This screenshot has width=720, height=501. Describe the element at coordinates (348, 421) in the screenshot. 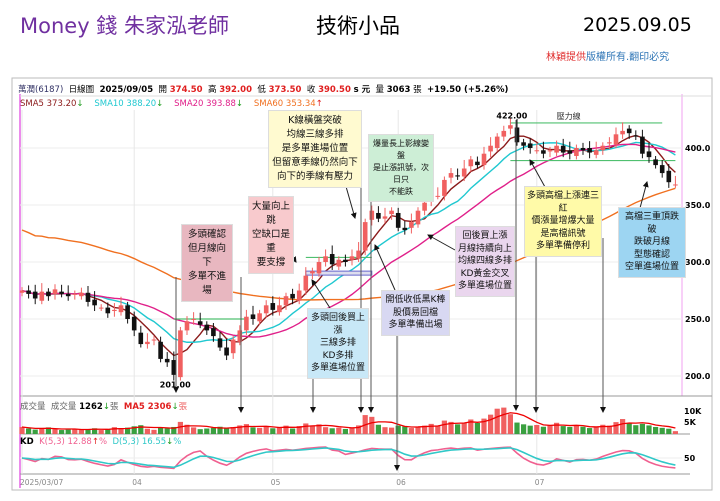

I see `volume-ma-line` at that location.